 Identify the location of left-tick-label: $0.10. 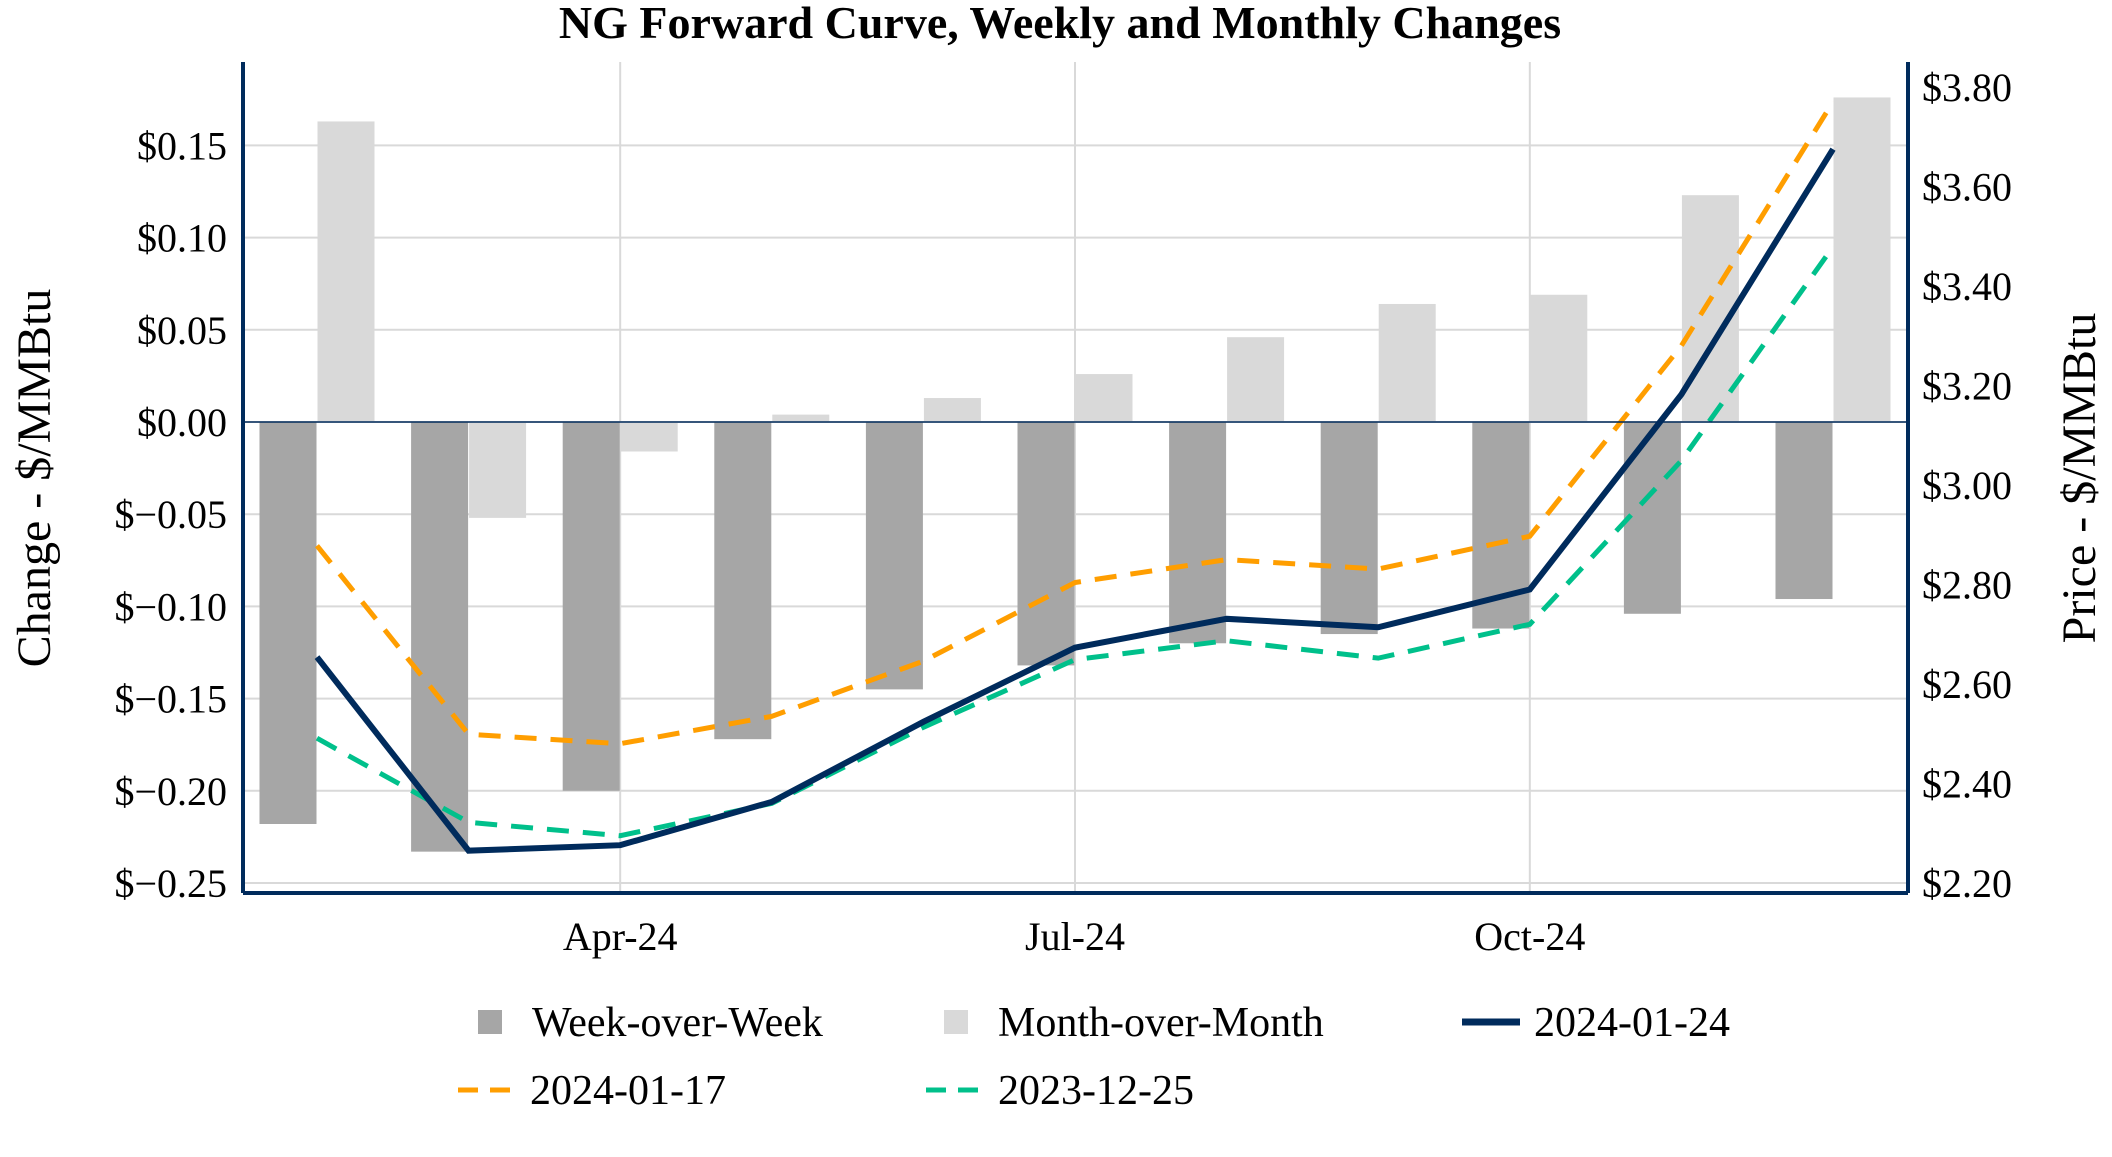
(182, 238).